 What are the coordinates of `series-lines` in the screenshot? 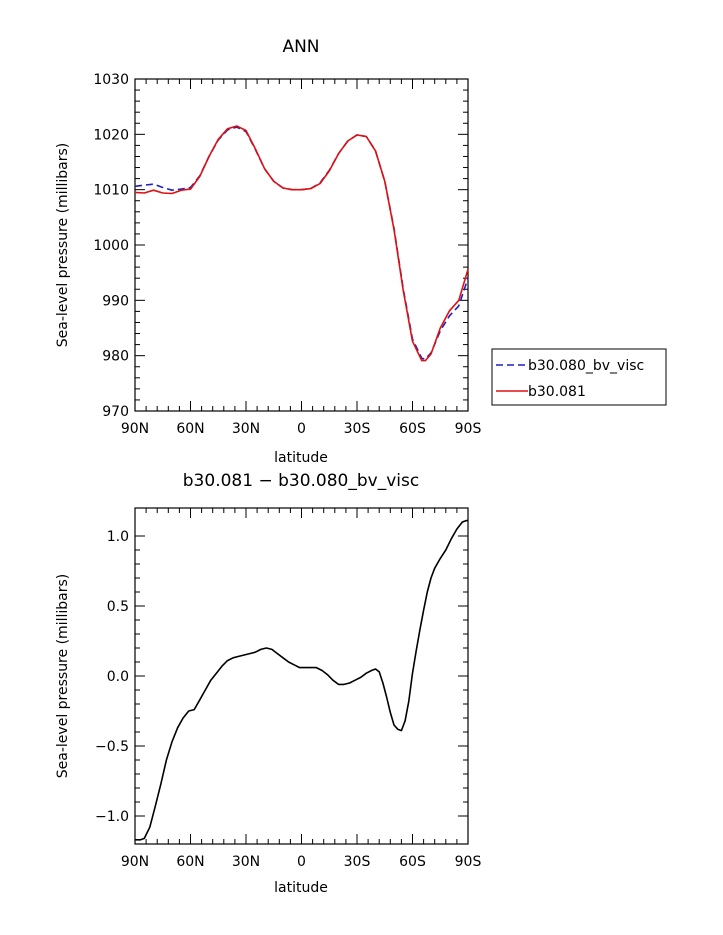 It's located at (301, 243).